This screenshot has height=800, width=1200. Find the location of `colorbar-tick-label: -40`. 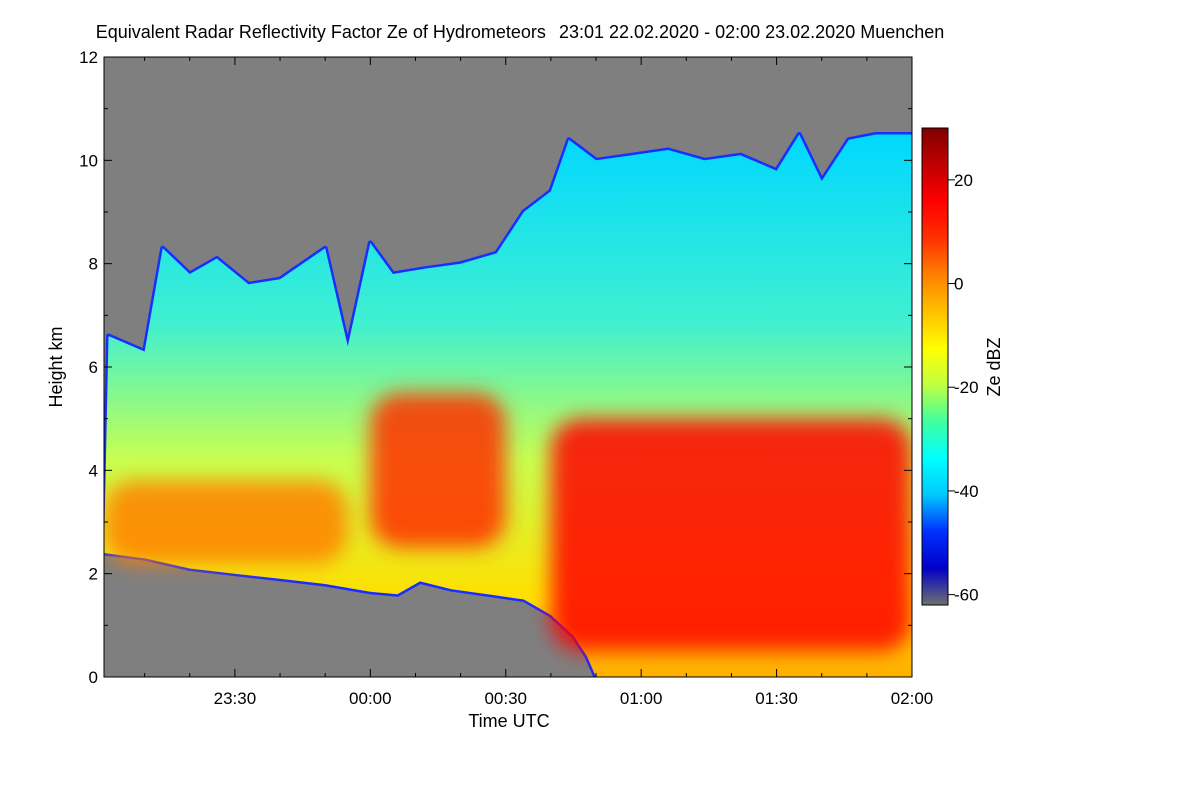

colorbar-tick-label: -40 is located at coordinates (966, 491).